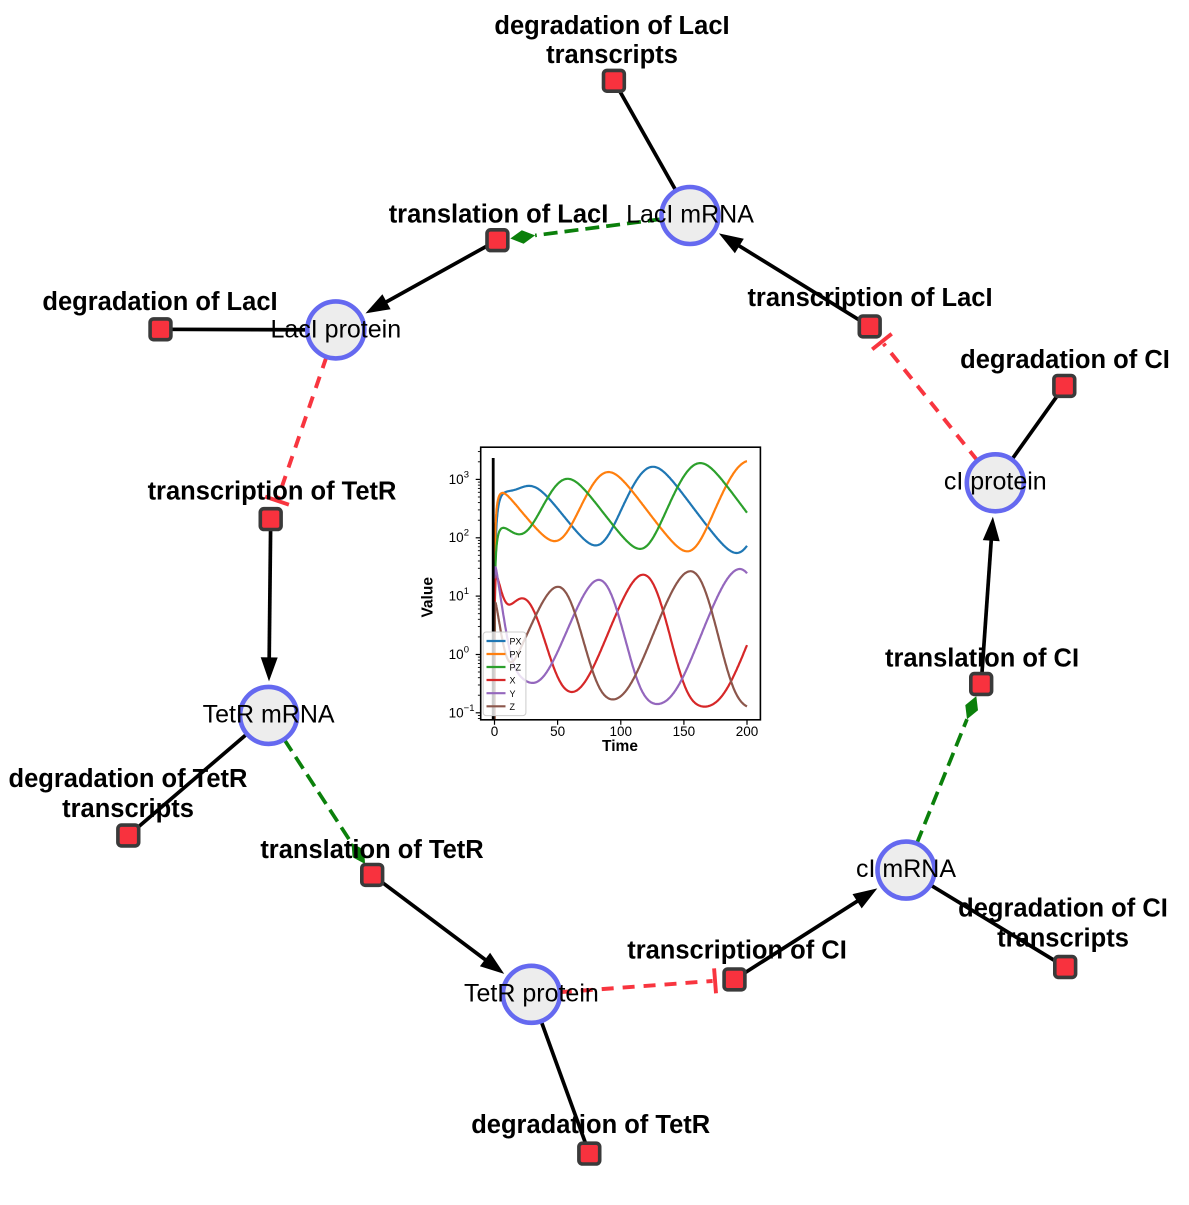  What do you see at coordinates (371, 850) in the screenshot?
I see `svg-text: translation of TetR` at bounding box center [371, 850].